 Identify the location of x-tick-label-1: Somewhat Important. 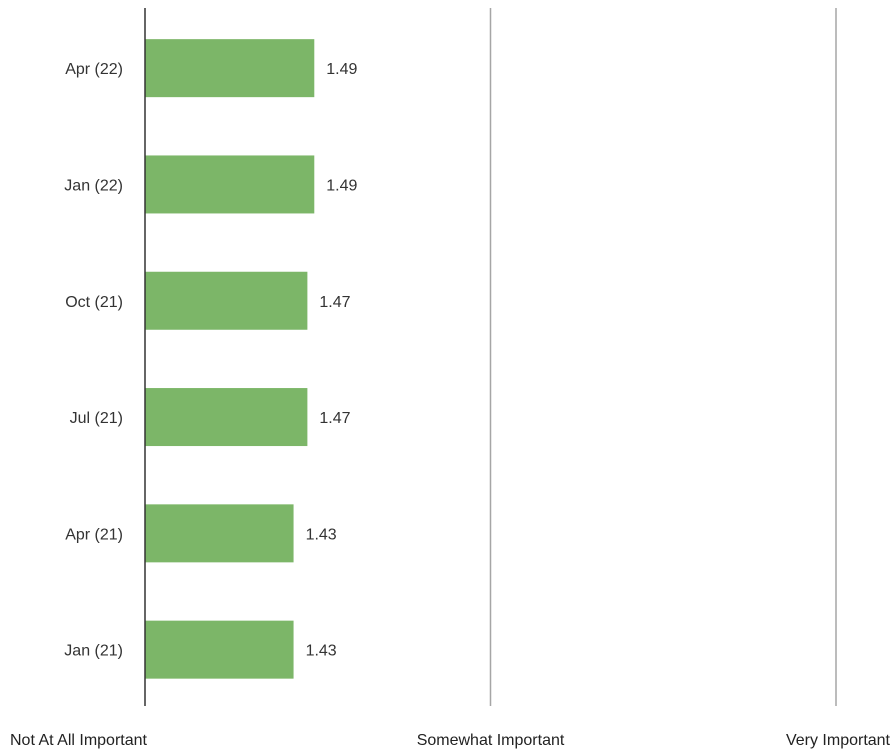
(491, 740).